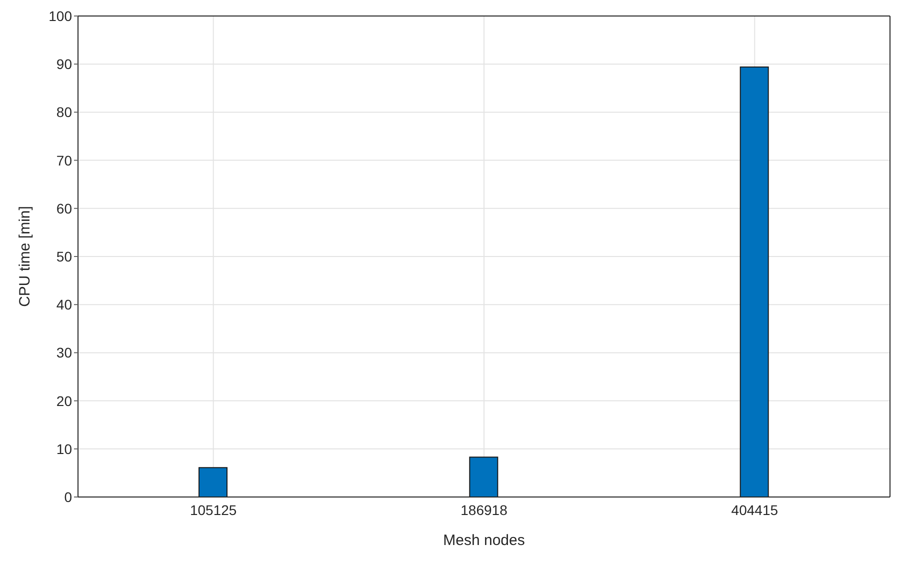 This screenshot has height=565, width=903. I want to click on y-tick-label: 20, so click(64, 400).